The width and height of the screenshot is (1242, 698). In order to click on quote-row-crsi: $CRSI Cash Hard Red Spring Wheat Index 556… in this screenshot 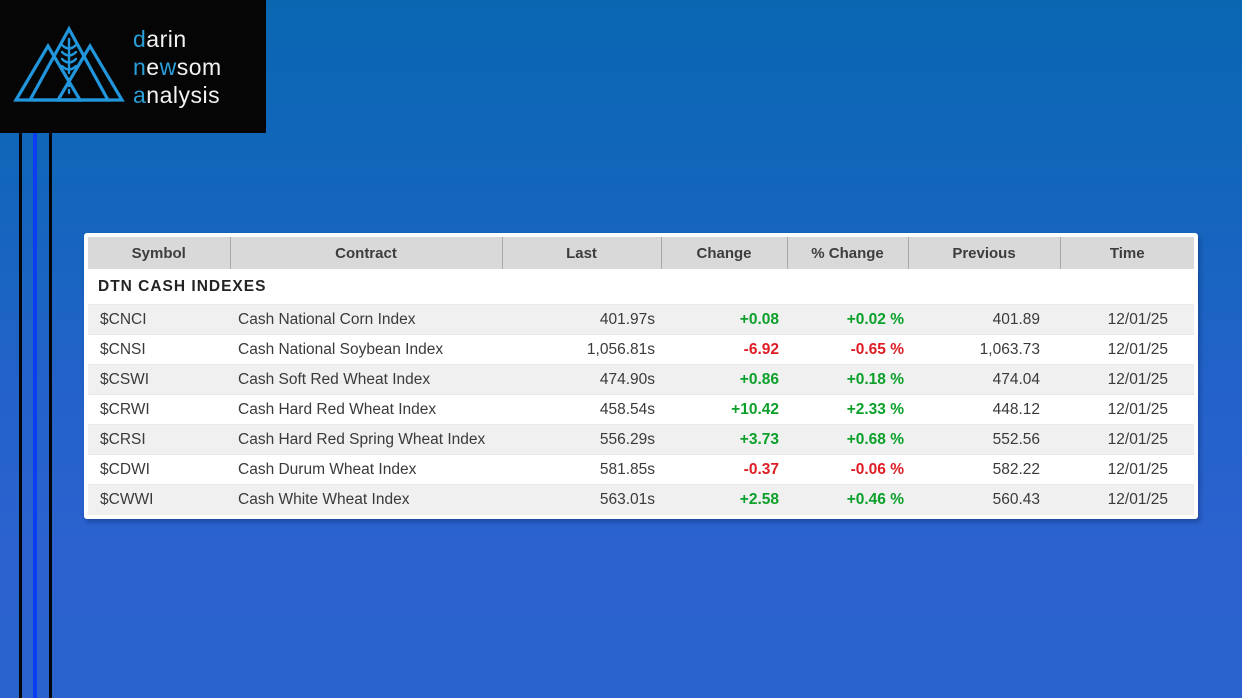, I will do `click(641, 439)`.